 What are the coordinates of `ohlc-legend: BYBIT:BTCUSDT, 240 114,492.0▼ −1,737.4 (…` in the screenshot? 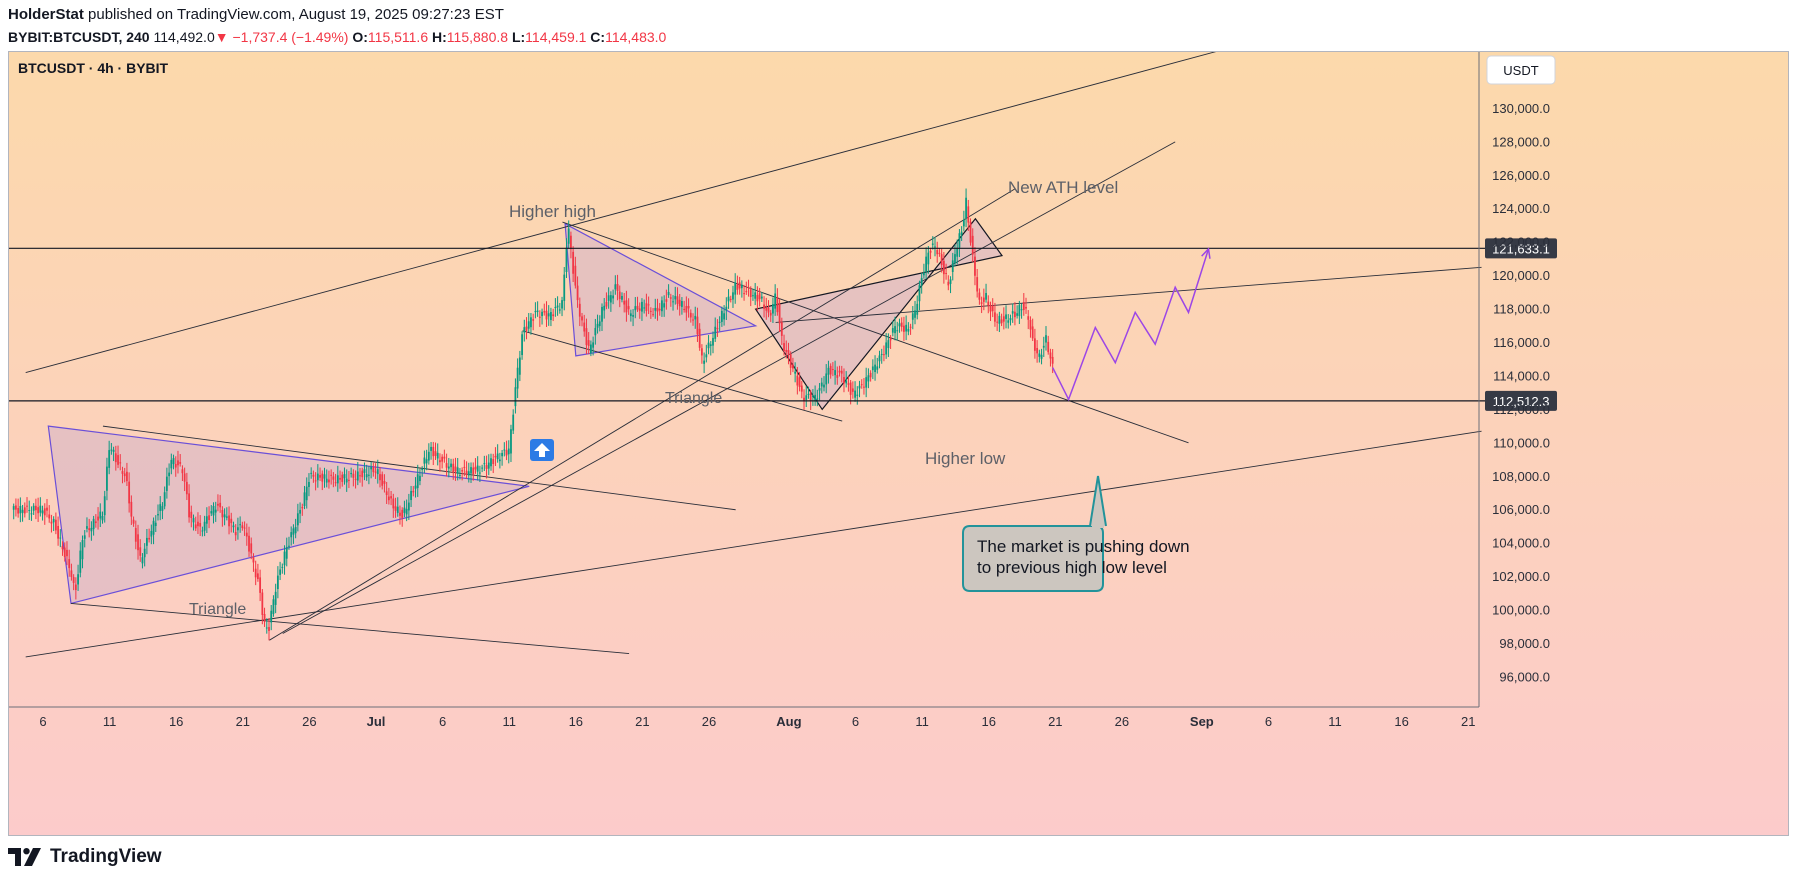 It's located at (337, 37).